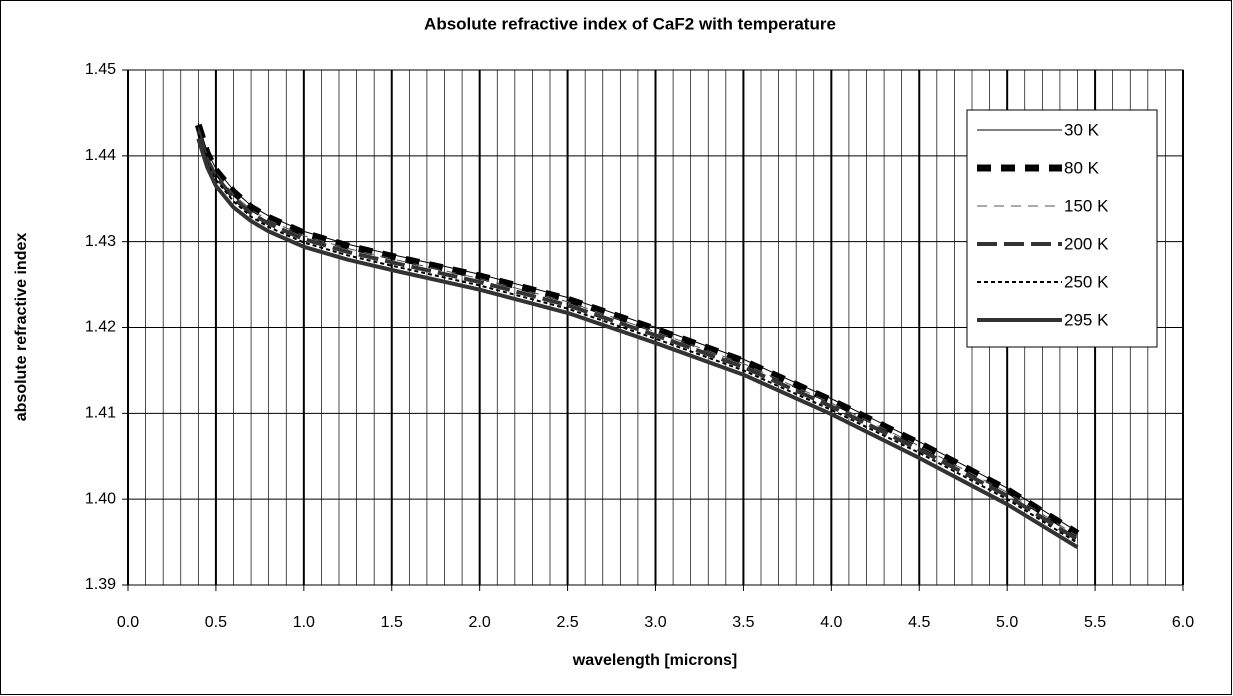 The width and height of the screenshot is (1233, 696). I want to click on legend-label: 30 K, so click(1082, 129).